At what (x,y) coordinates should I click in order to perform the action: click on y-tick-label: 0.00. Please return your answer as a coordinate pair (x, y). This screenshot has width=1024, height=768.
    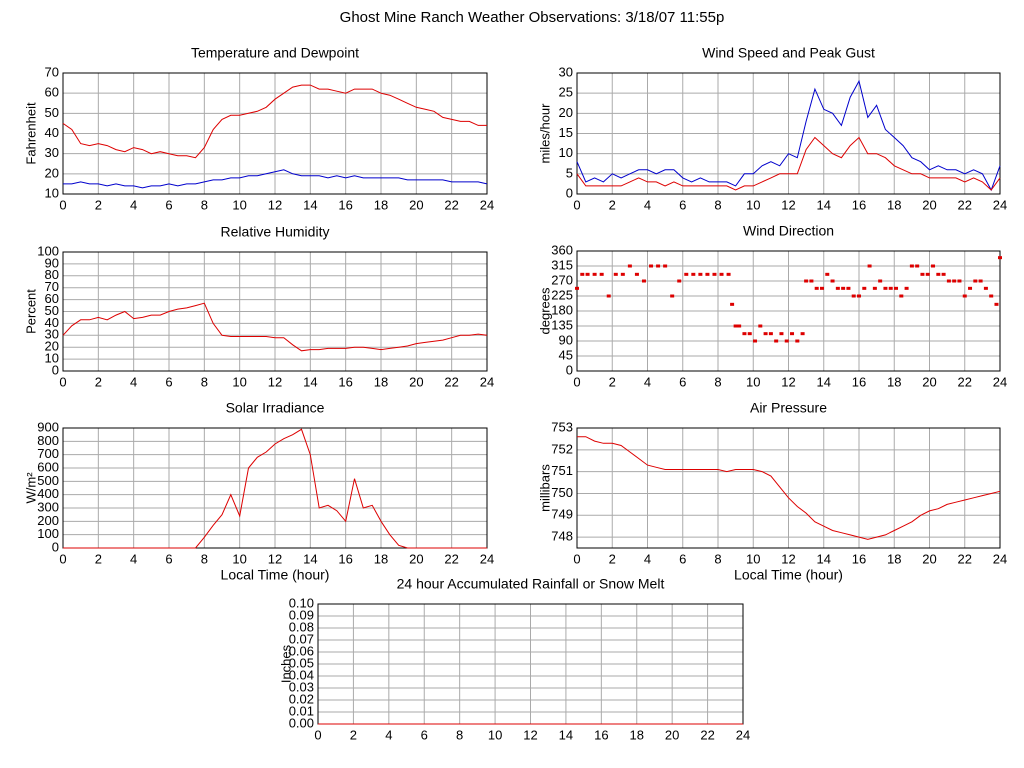
    Looking at the image, I should click on (301, 722).